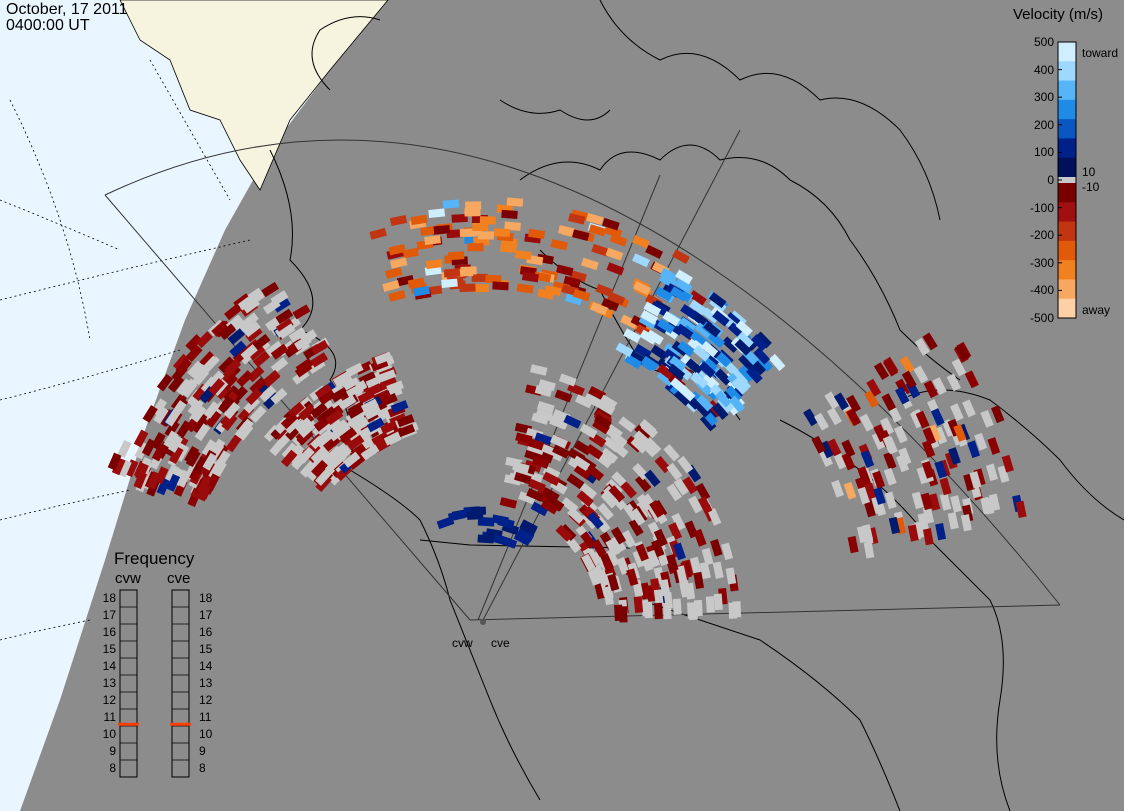 Image resolution: width=1124 pixels, height=811 pixels. What do you see at coordinates (500, 643) in the screenshot?
I see `site-label-cve: cve` at bounding box center [500, 643].